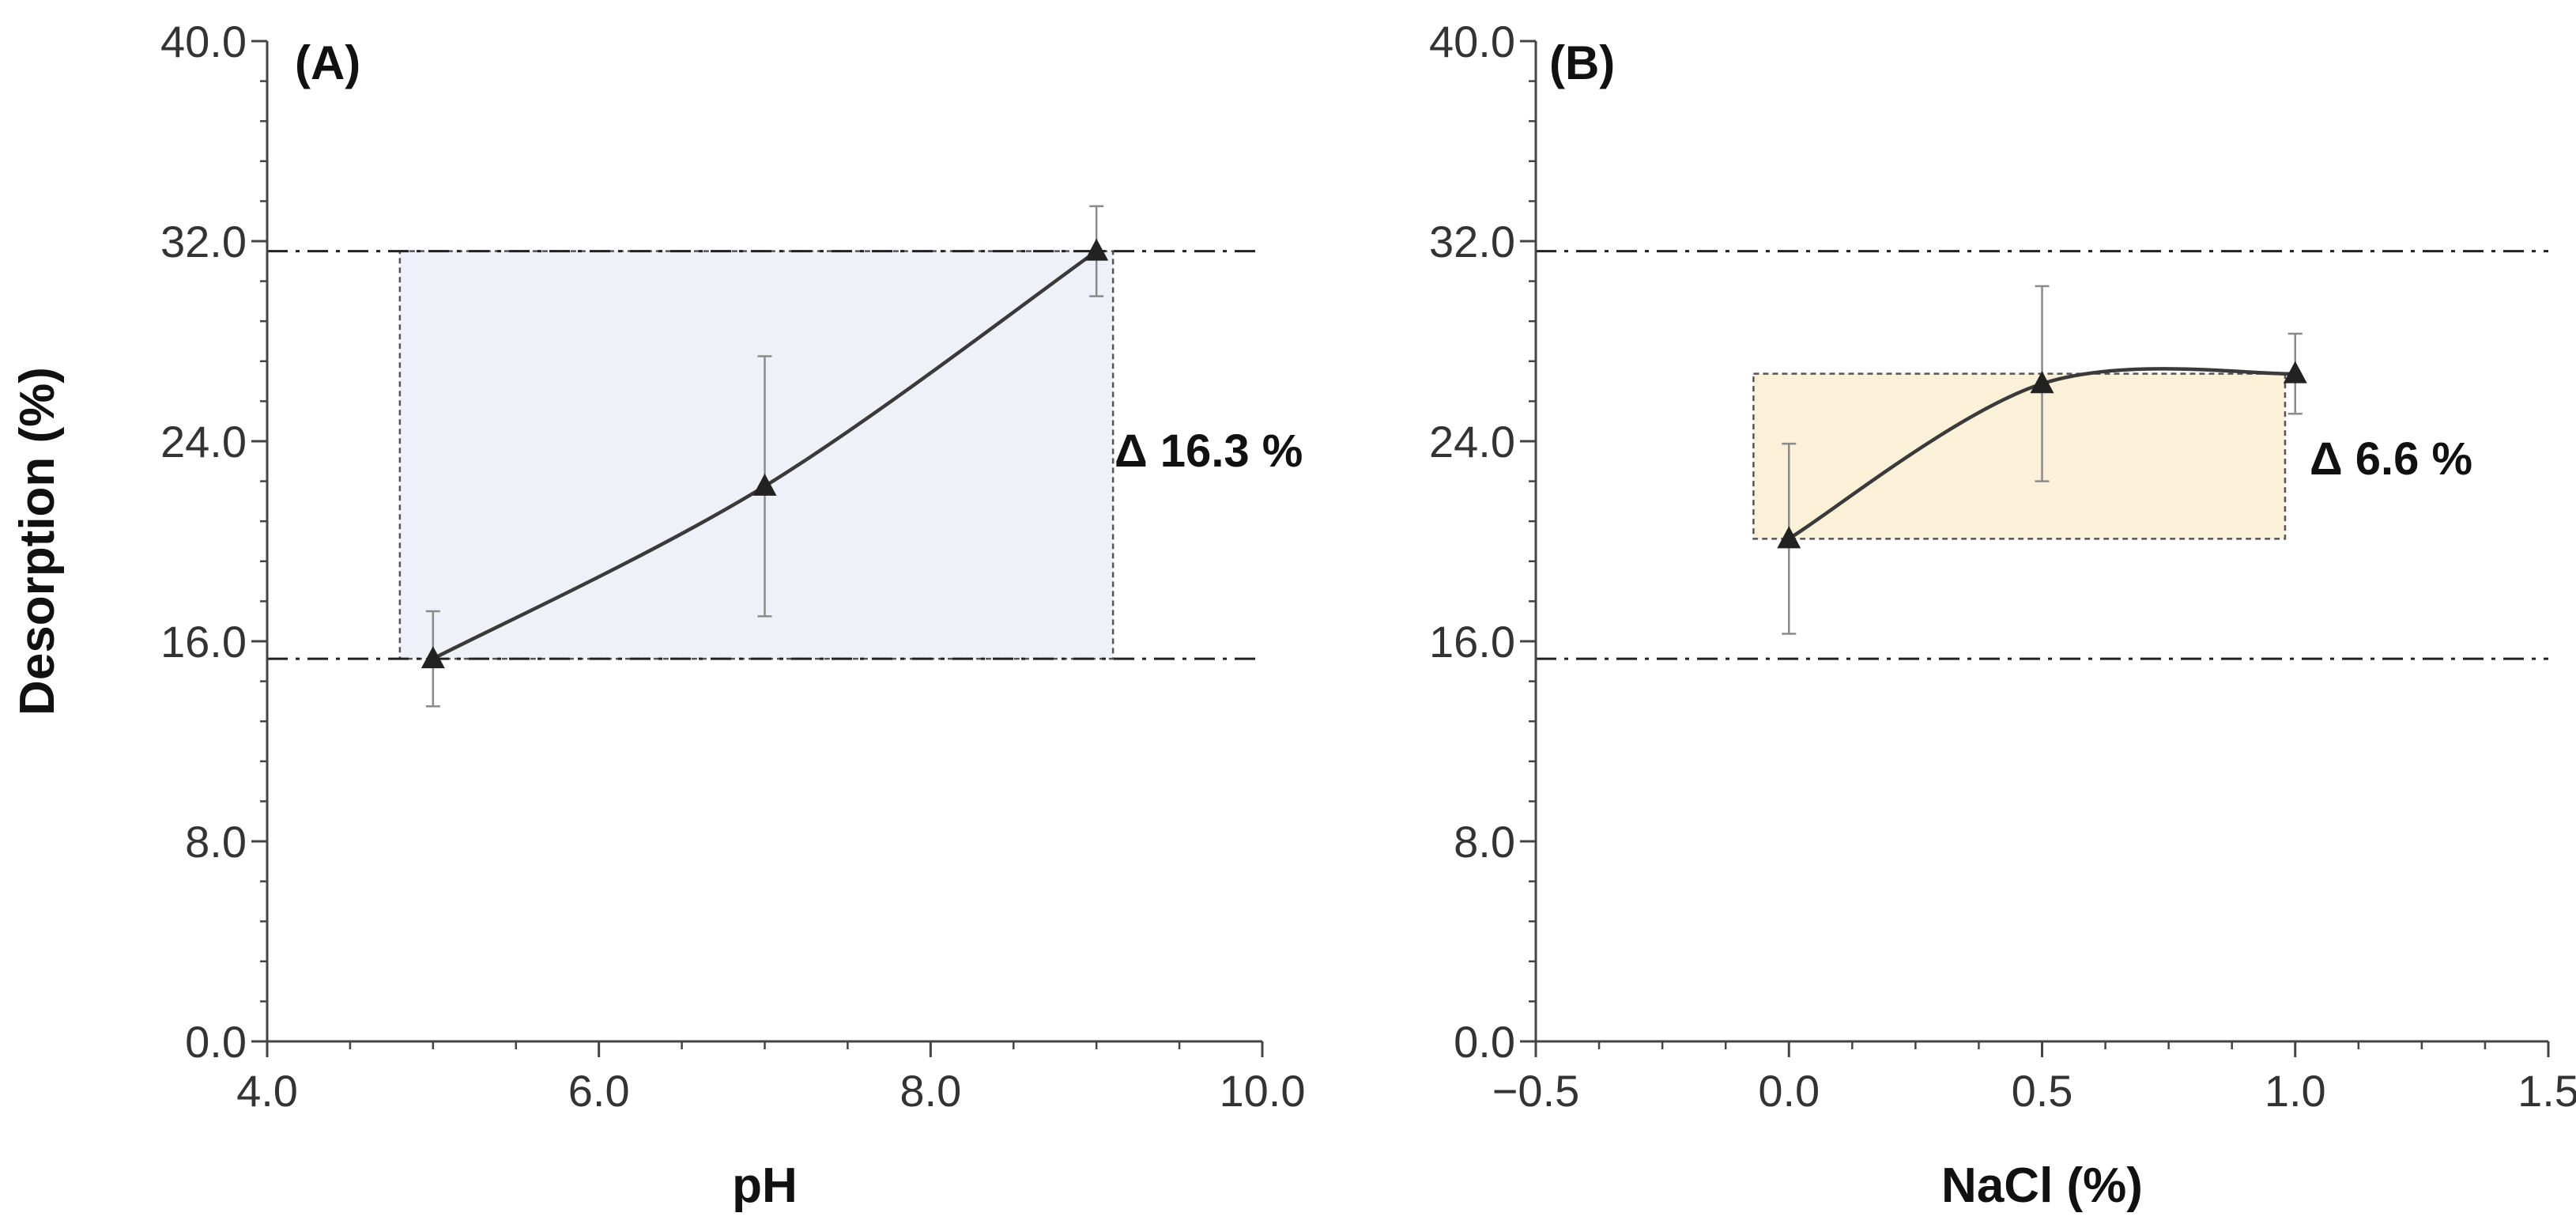 The height and width of the screenshot is (1228, 2576). I want to click on x-tick-label: 8.0, so click(930, 1091).